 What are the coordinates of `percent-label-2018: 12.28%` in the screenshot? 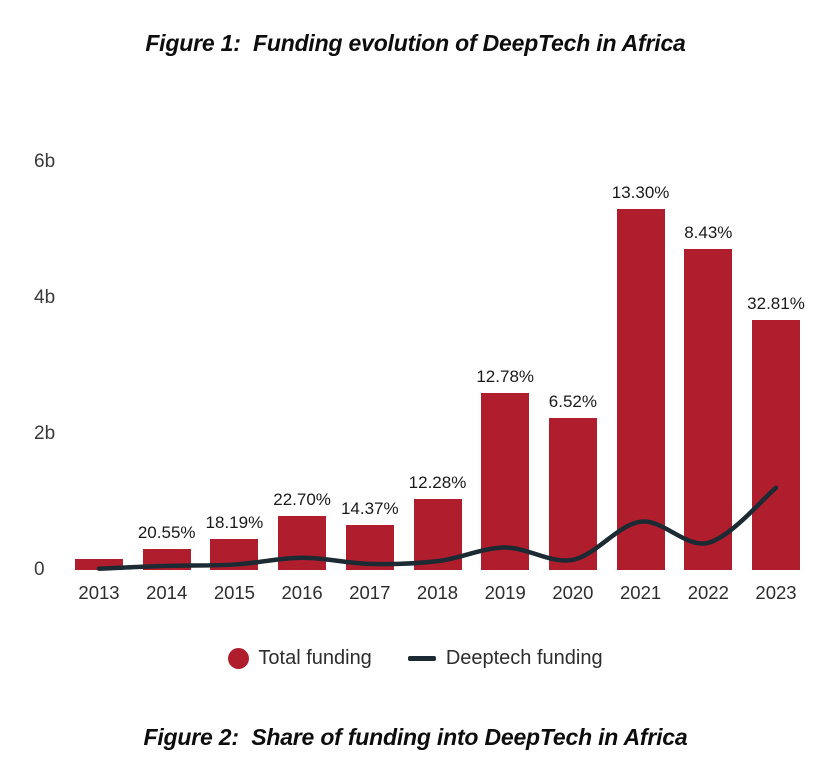 It's located at (437, 483).